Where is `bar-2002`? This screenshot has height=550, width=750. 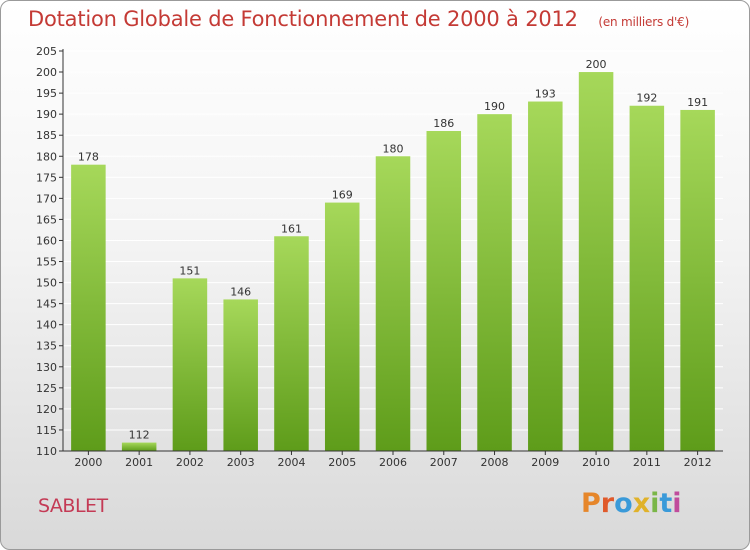
bar-2002 is located at coordinates (190, 364).